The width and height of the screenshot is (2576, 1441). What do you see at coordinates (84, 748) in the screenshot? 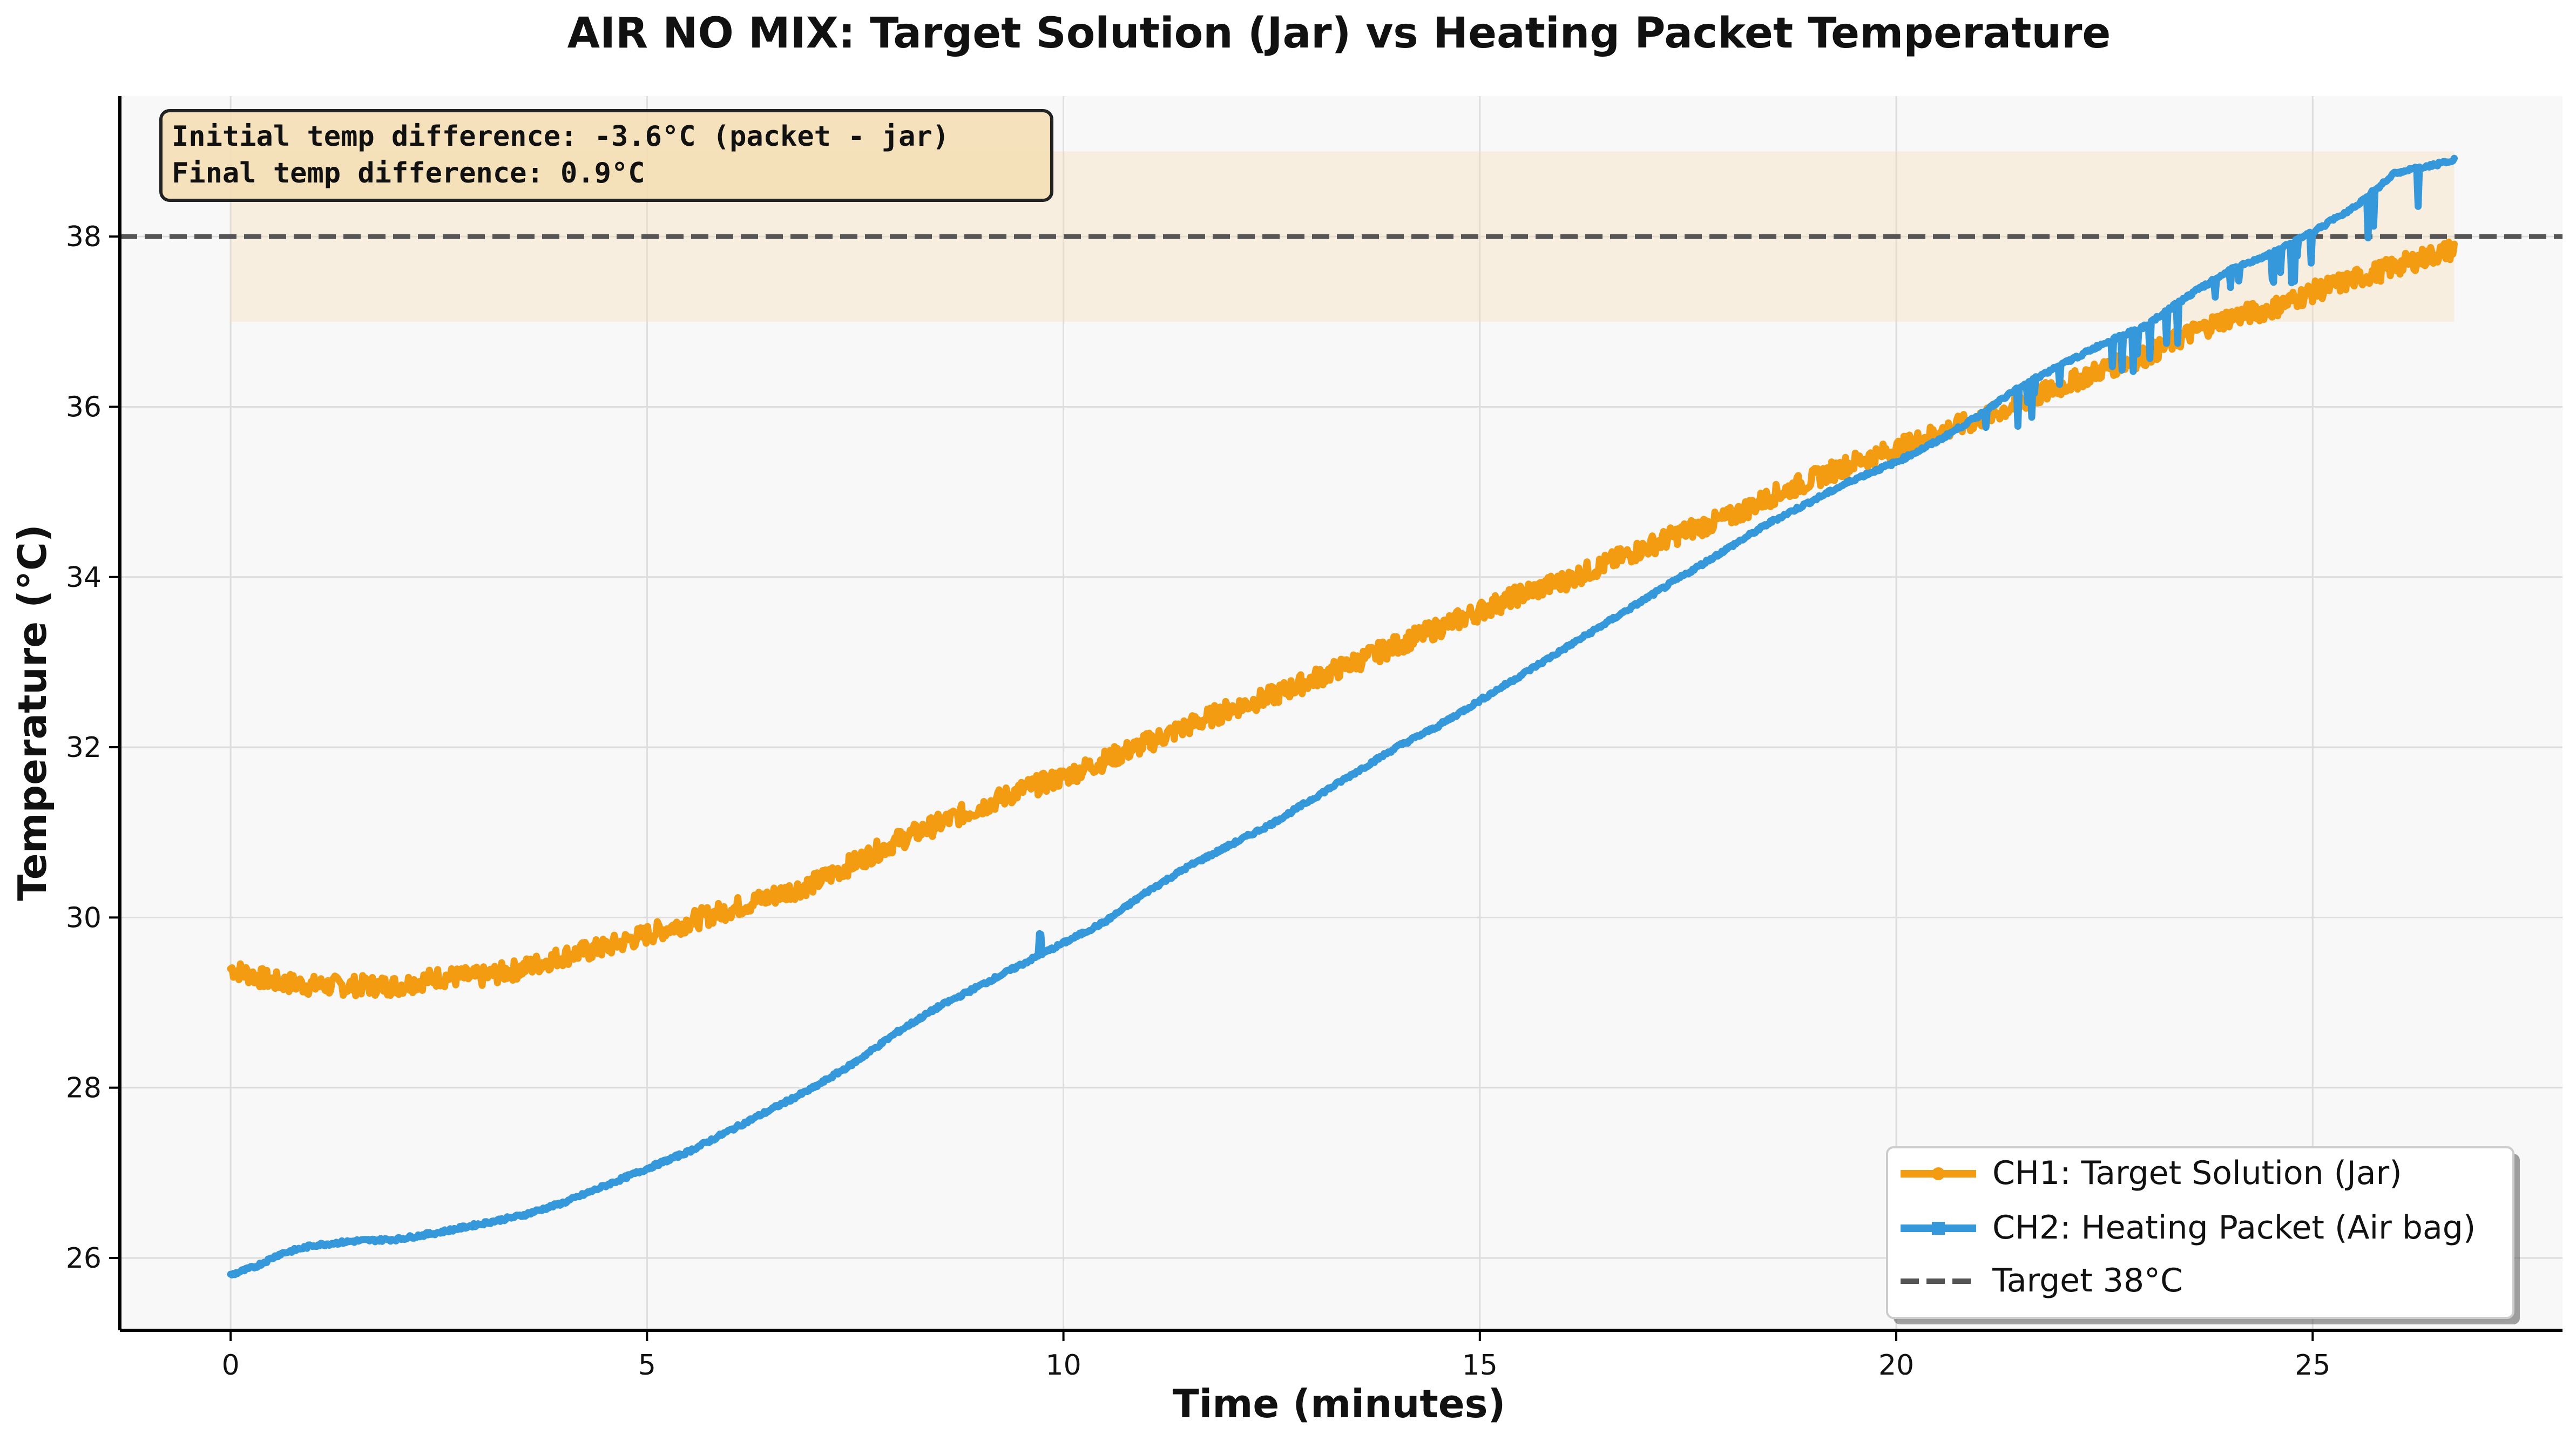
I see `y-tick-label: 32` at bounding box center [84, 748].